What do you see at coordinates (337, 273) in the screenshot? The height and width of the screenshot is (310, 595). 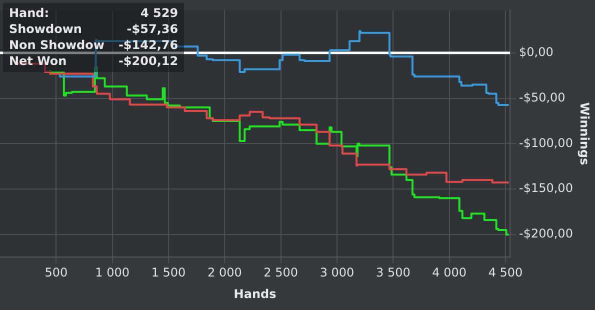 I see `x-tick-label: 3 000` at bounding box center [337, 273].